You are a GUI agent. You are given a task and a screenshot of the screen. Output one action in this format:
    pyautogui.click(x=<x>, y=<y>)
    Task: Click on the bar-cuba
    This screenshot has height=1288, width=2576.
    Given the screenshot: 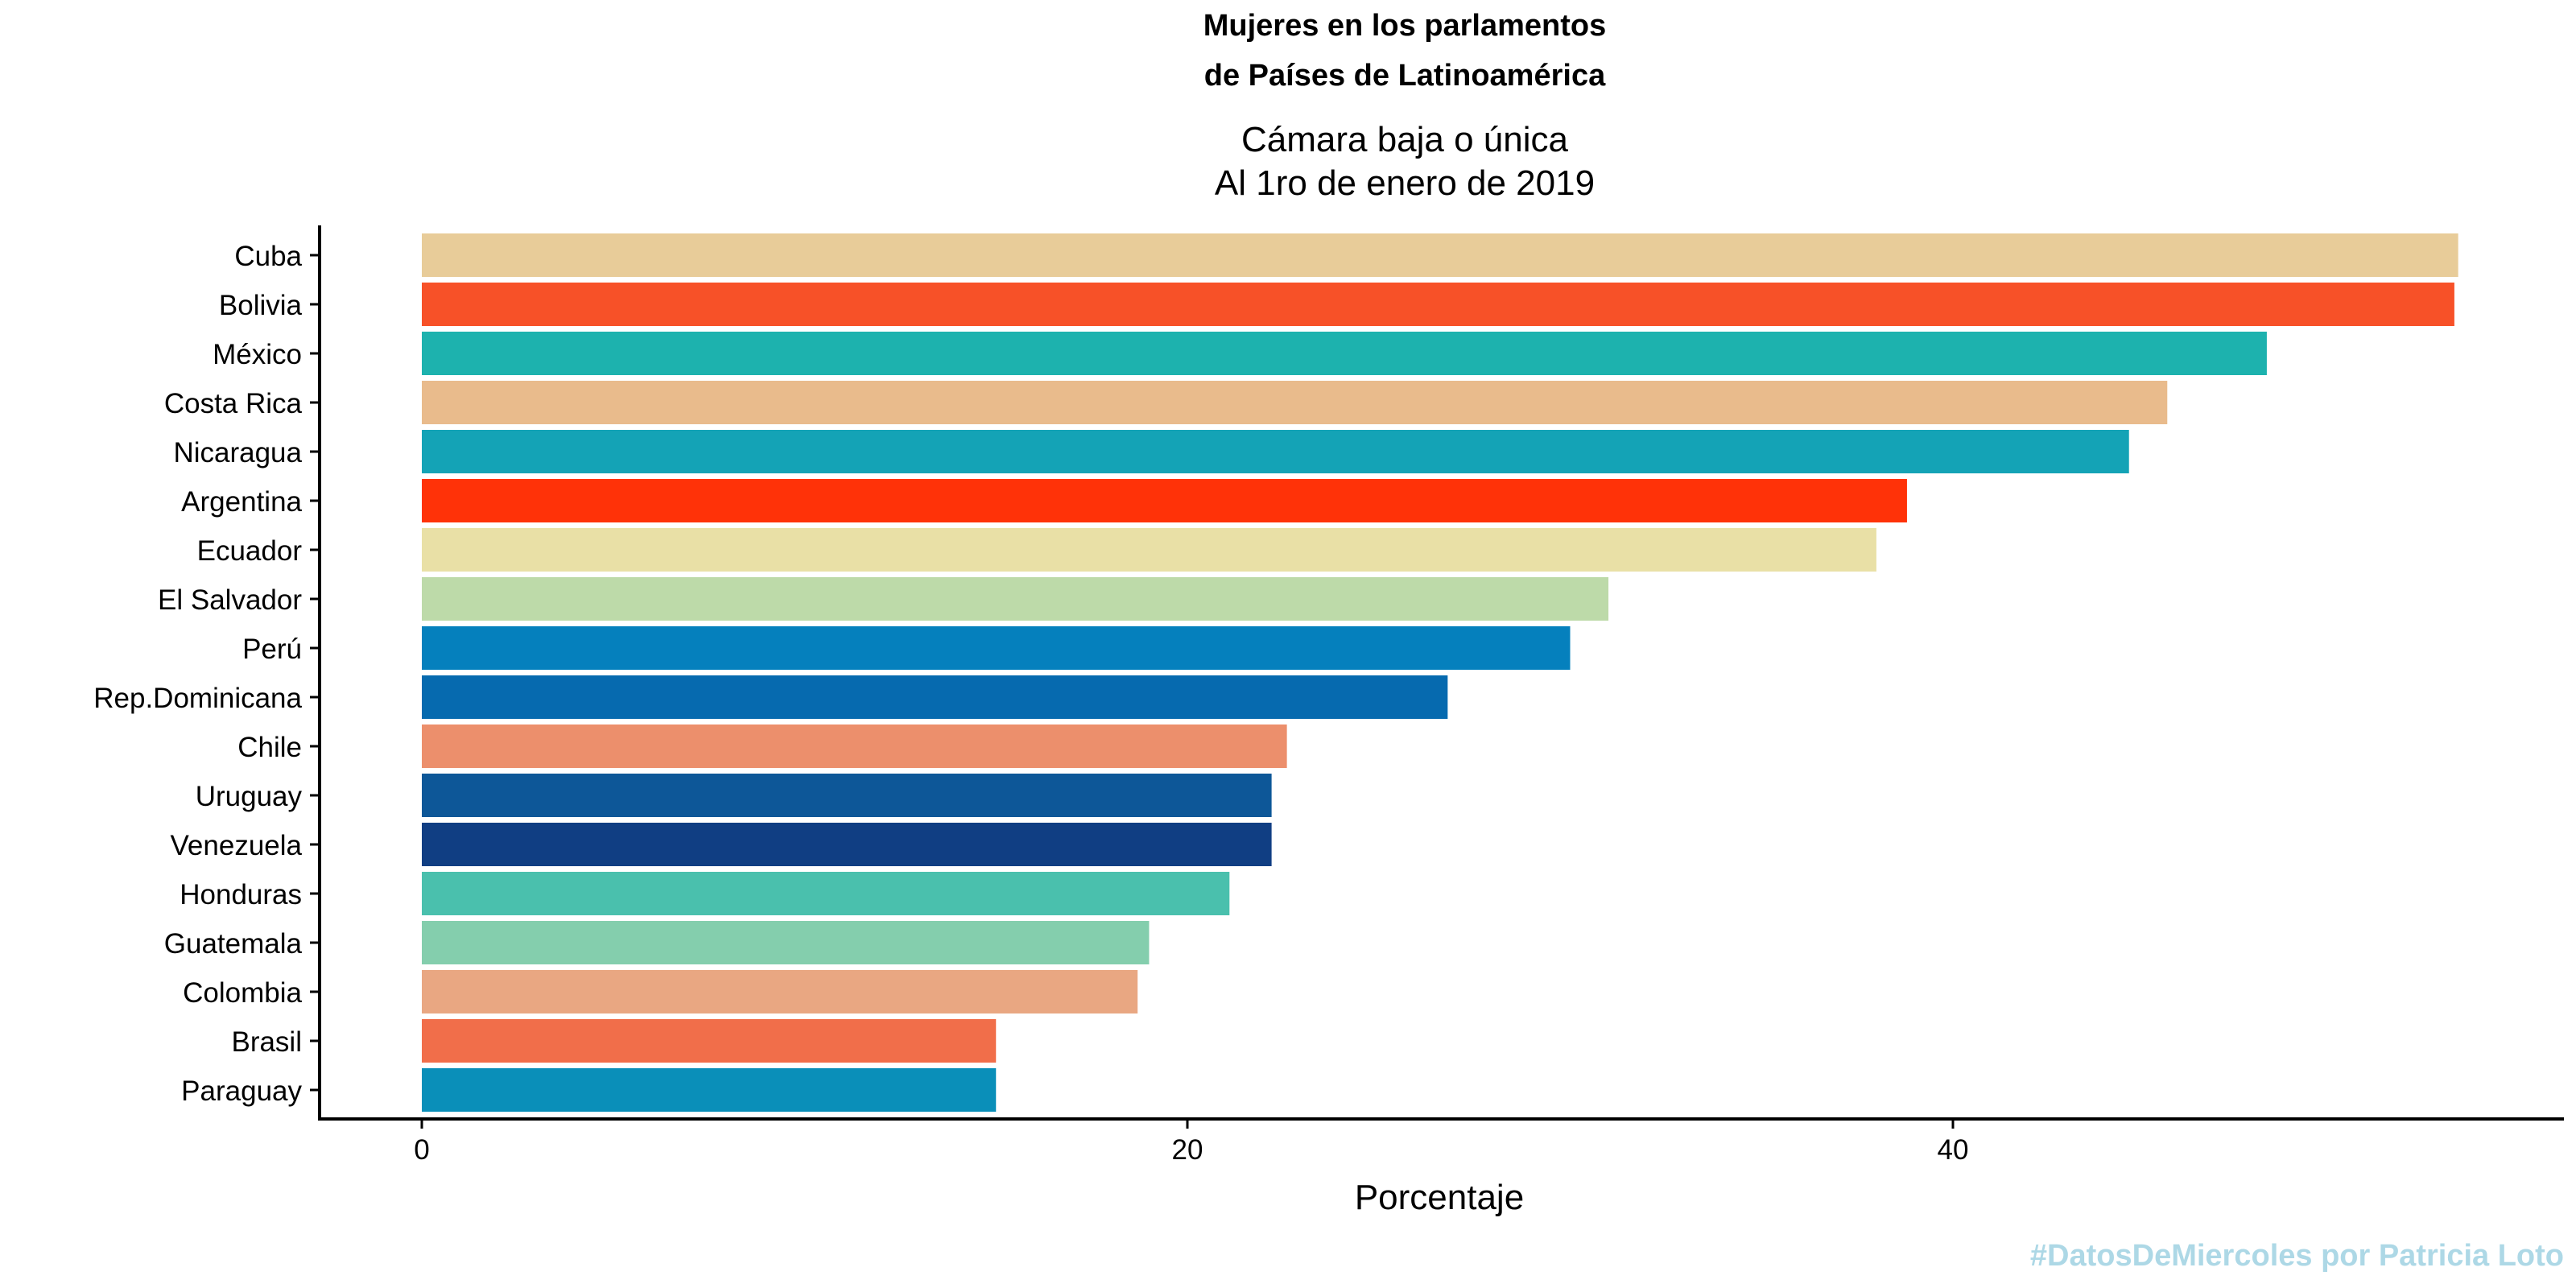 What is the action you would take?
    pyautogui.click(x=1440, y=255)
    